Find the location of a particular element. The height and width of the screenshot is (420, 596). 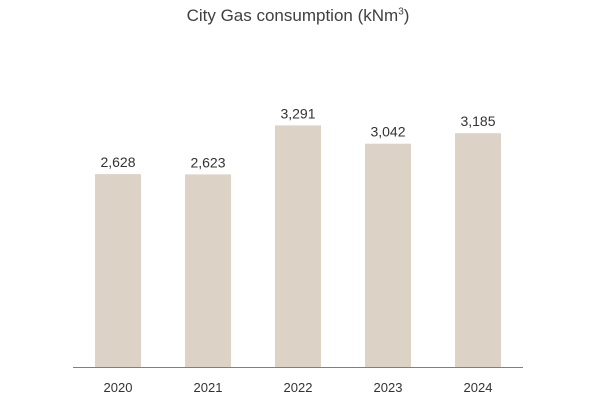

chart-title-text: City Gas consumption (kNm is located at coordinates (292, 15).